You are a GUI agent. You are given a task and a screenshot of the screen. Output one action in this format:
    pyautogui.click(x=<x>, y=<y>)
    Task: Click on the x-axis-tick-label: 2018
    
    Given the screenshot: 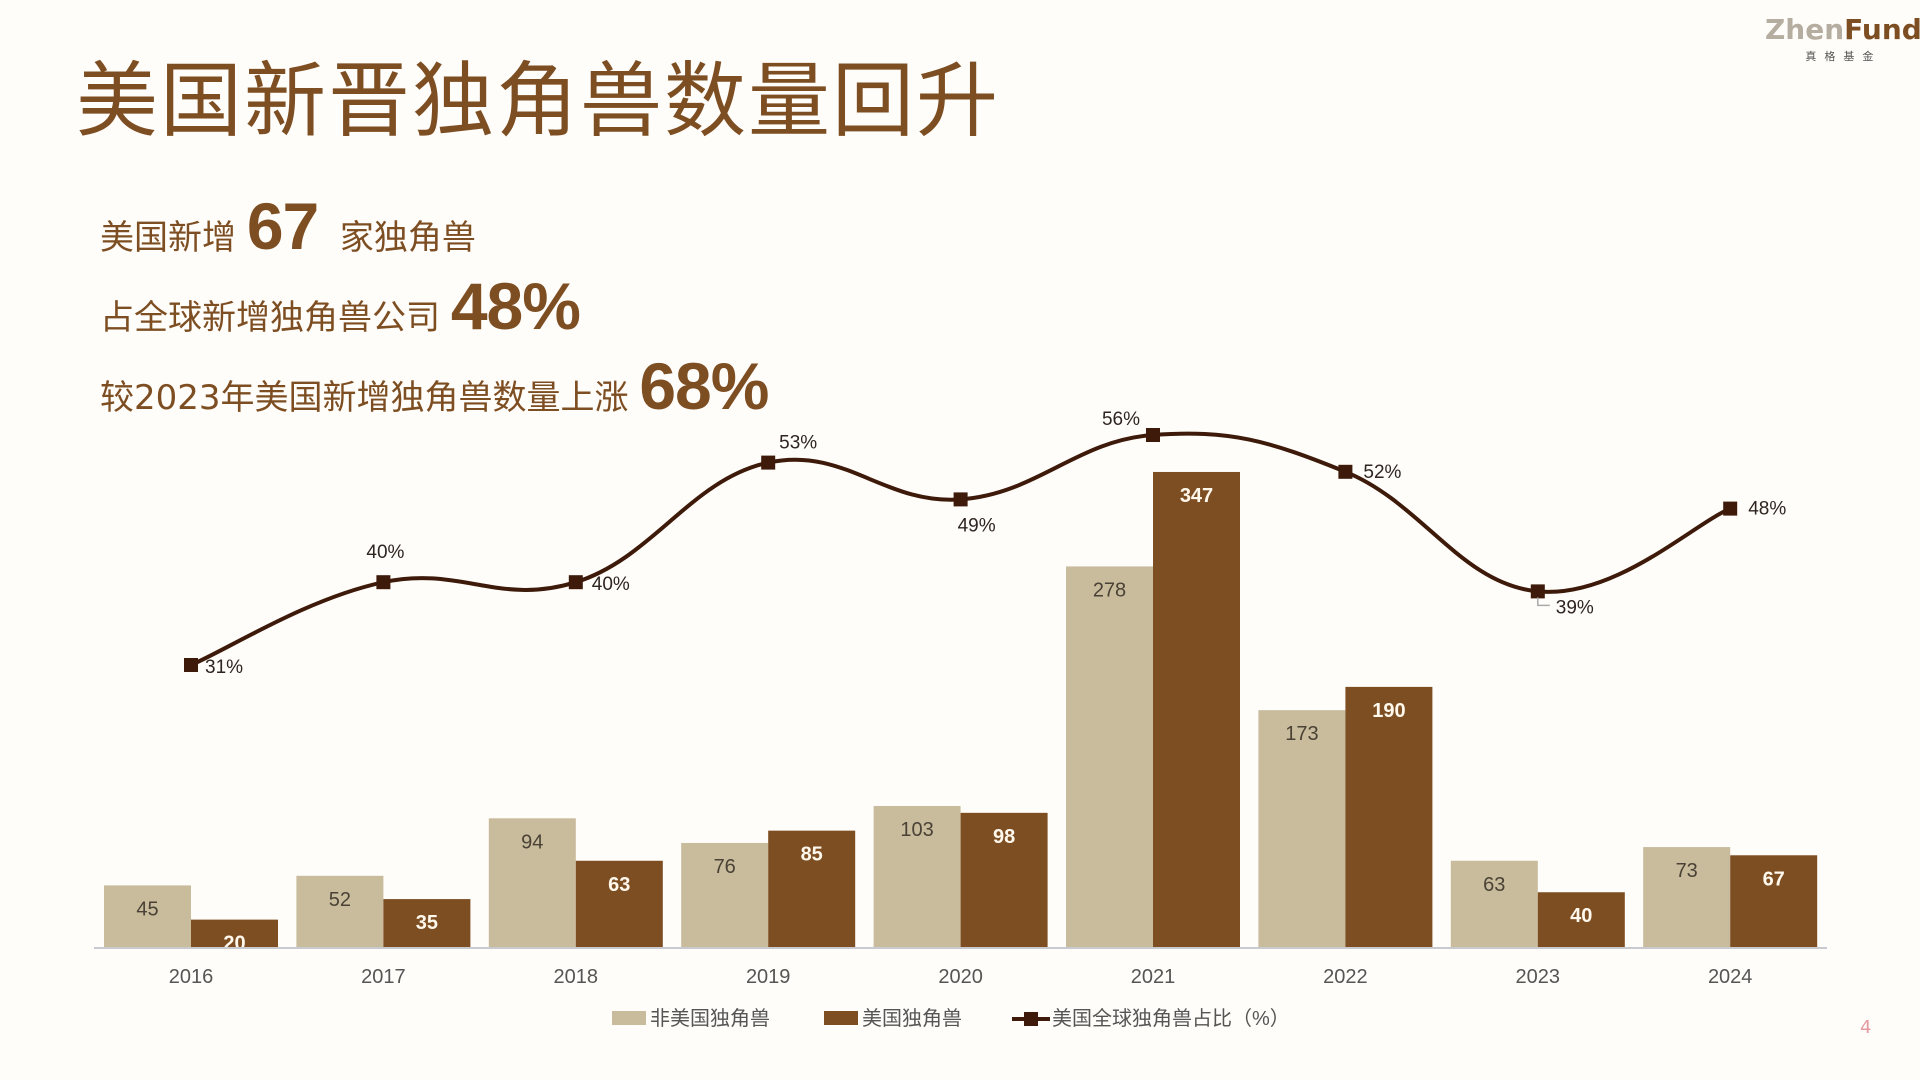 What is the action you would take?
    pyautogui.click(x=576, y=977)
    